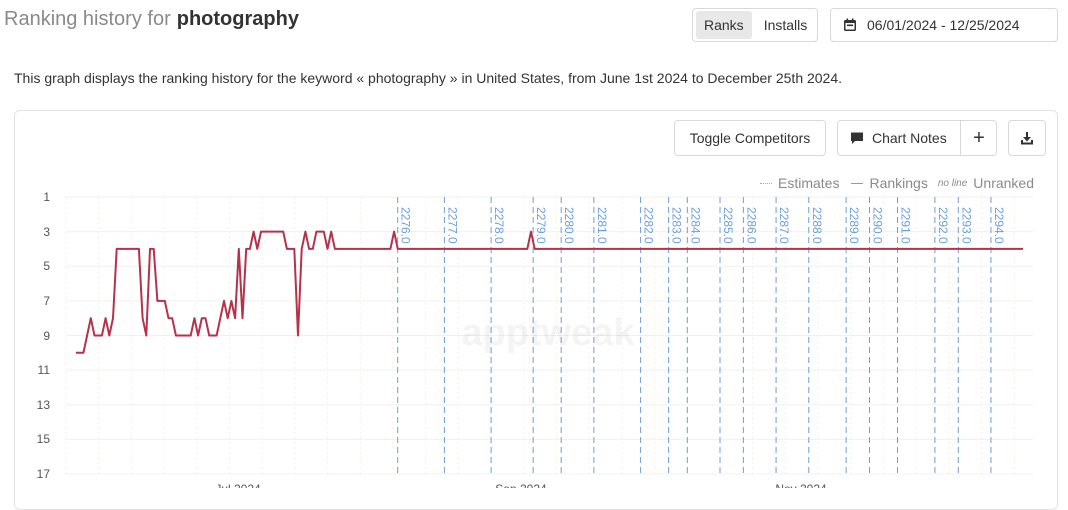 The height and width of the screenshot is (510, 1068). I want to click on y-tick-label: 13, so click(43, 404).